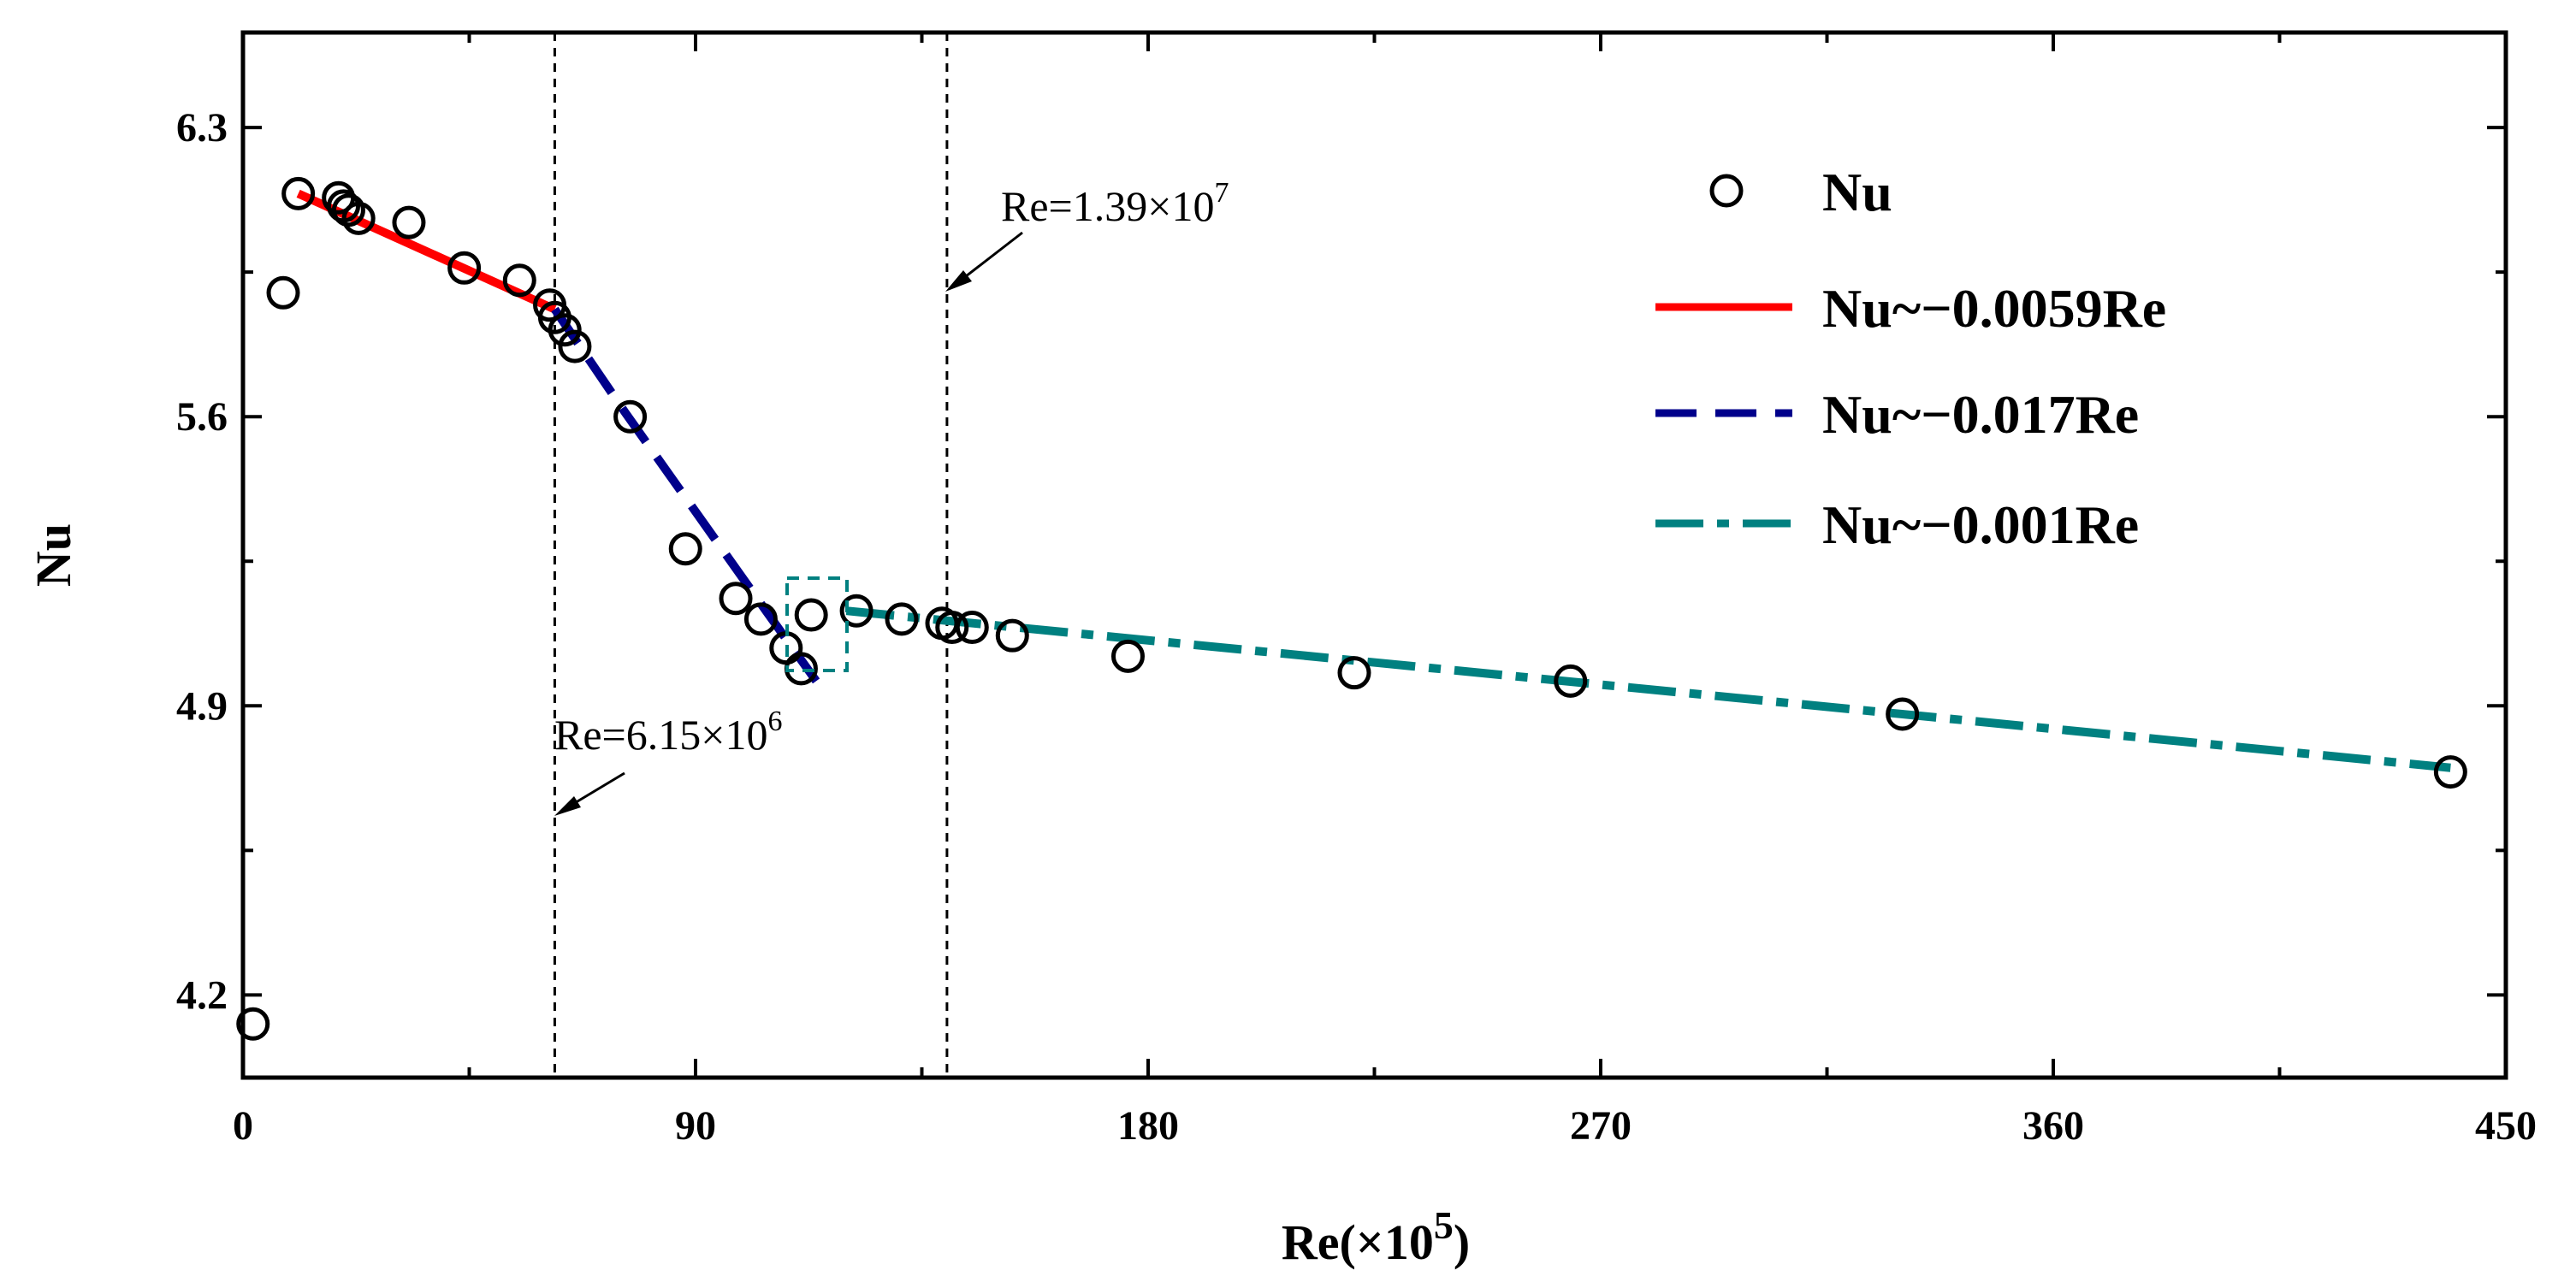  I want to click on y-axis-title: Nu, so click(53, 555).